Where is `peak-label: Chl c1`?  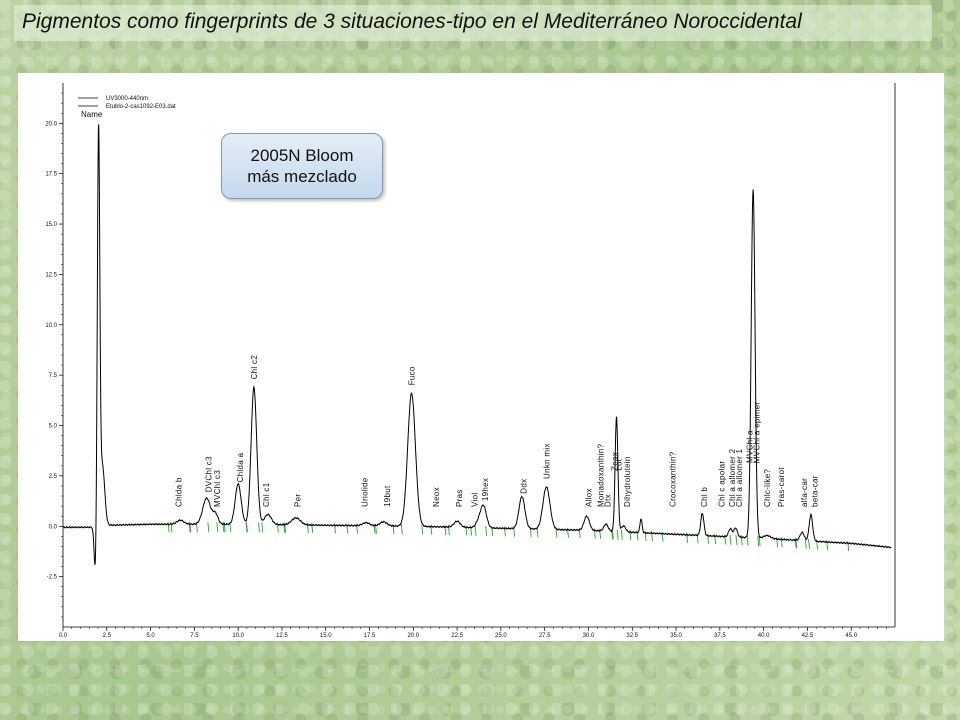
peak-label: Chl c1 is located at coordinates (266, 494).